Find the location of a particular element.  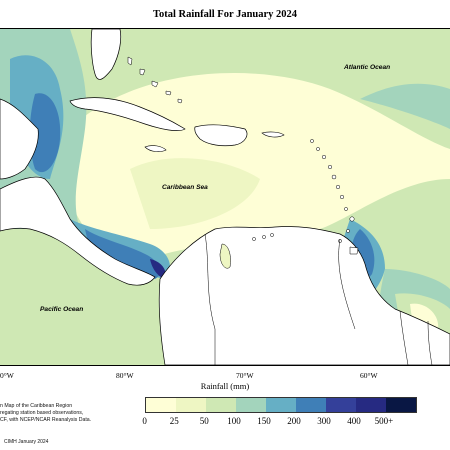

legend-label: 50 is located at coordinates (204, 421).